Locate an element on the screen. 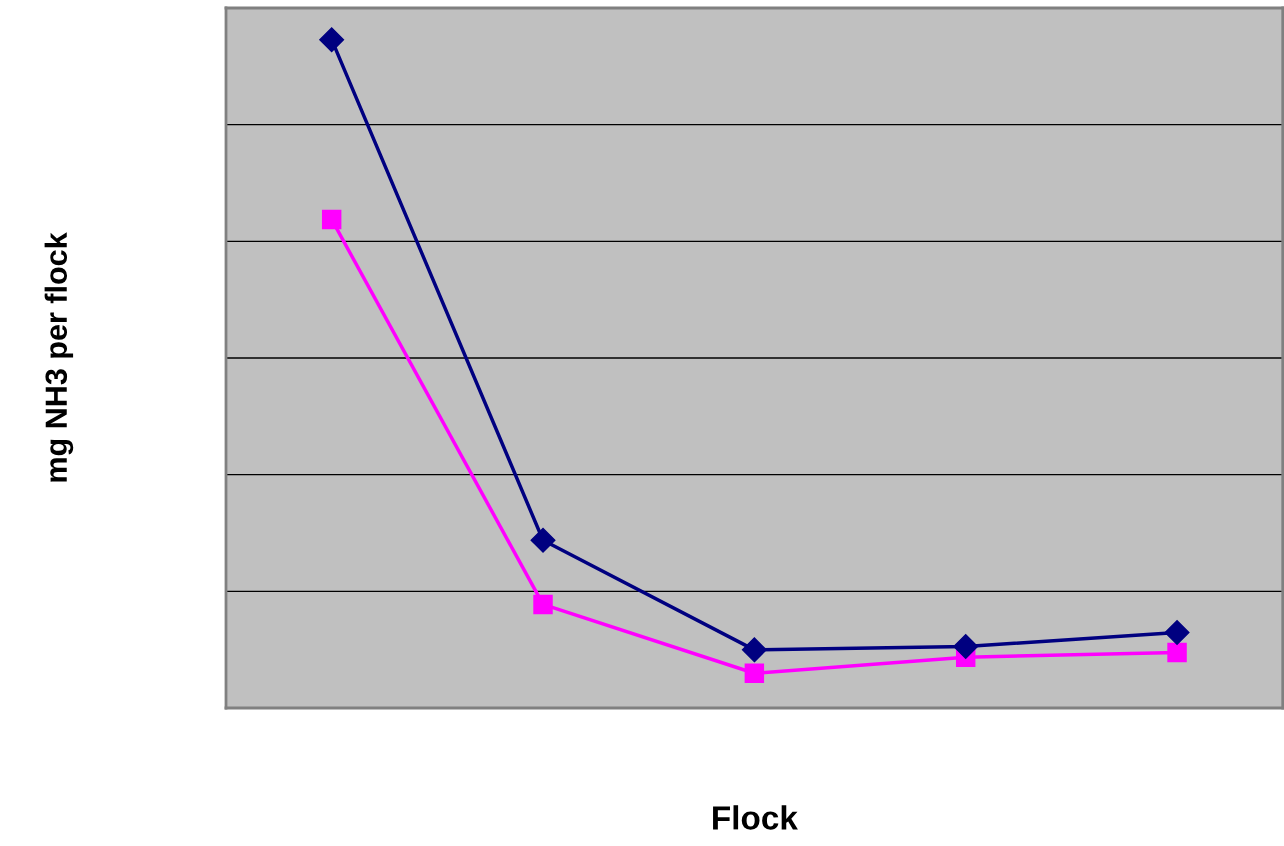  x-axis-title: Flock is located at coordinates (755, 817).